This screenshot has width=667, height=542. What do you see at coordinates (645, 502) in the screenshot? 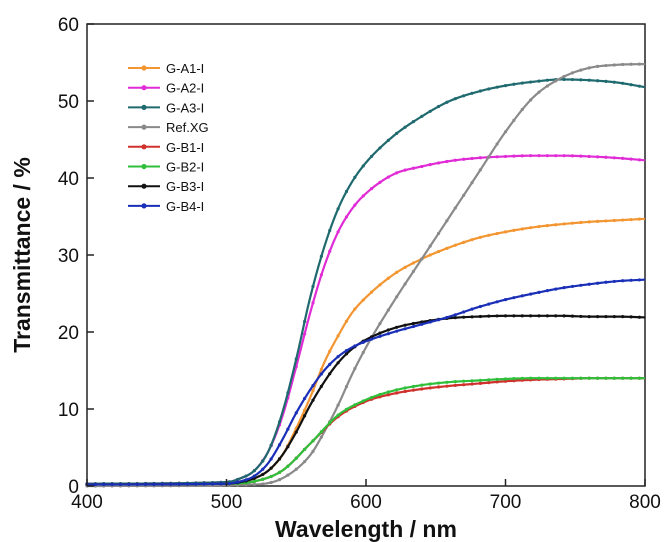
I see `x-tick-label: 800` at bounding box center [645, 502].